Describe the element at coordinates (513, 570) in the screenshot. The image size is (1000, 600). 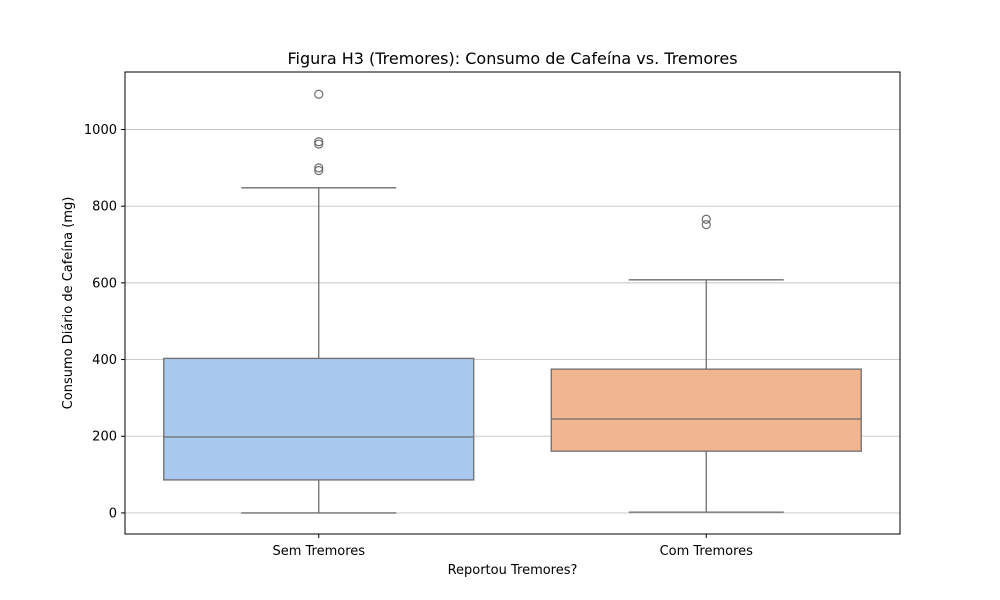
I see `x-axis-label: Reportou Tremores?` at that location.